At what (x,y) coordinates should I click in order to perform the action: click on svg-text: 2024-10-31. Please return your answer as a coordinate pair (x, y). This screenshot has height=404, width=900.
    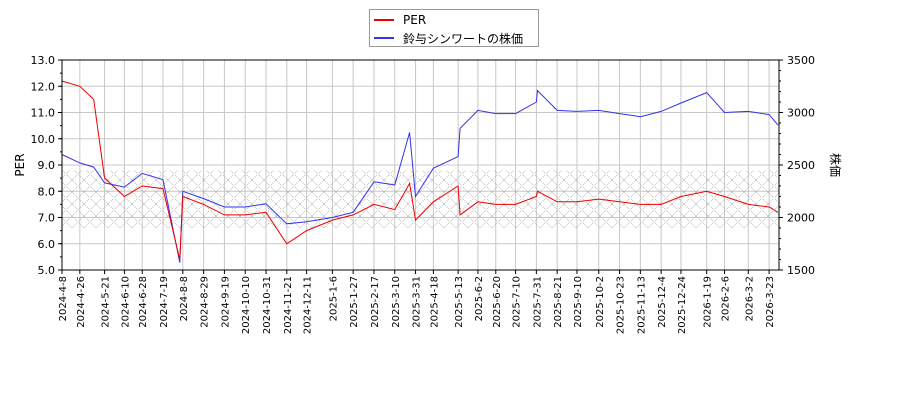
    Looking at the image, I should click on (267, 305).